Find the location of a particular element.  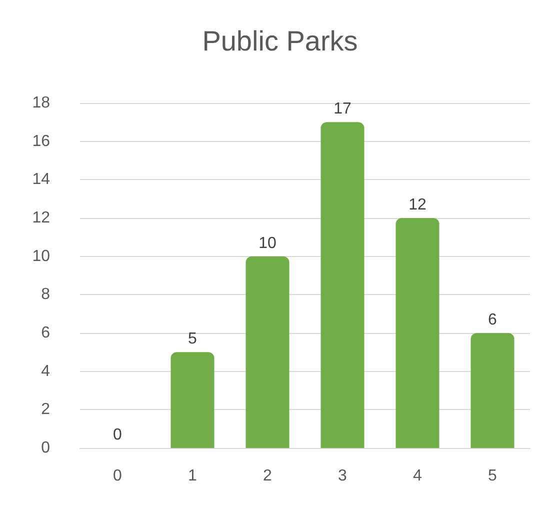

y-tick-label: 4 is located at coordinates (45, 371).